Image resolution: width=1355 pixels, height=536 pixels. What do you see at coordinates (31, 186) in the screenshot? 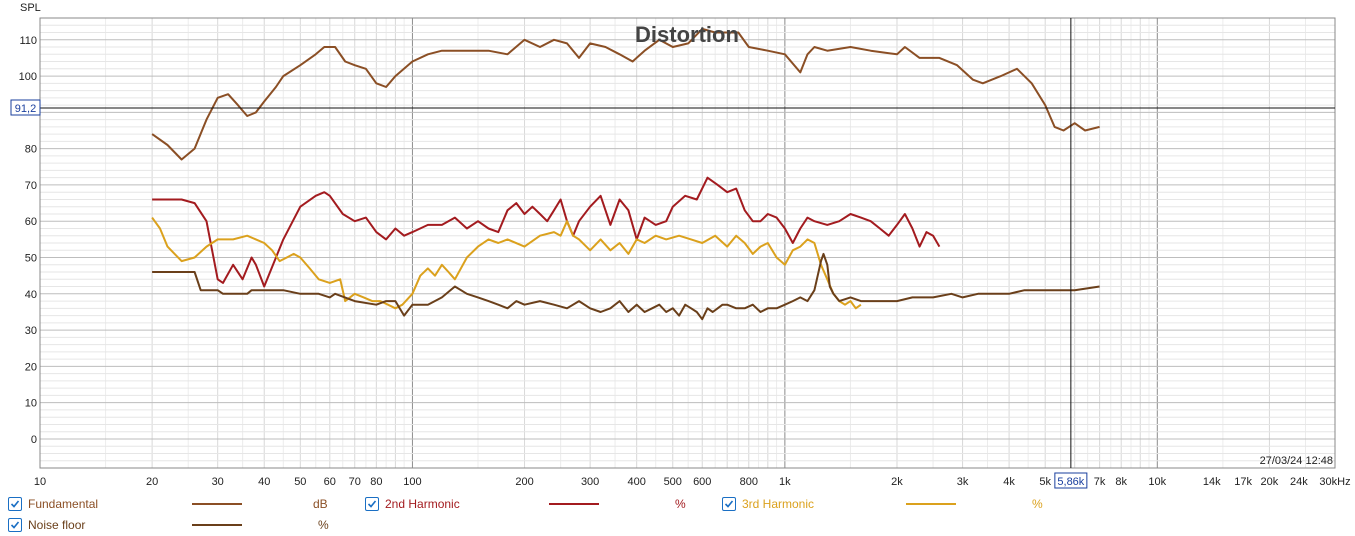
I see `y-tick-label: 70` at bounding box center [31, 186].